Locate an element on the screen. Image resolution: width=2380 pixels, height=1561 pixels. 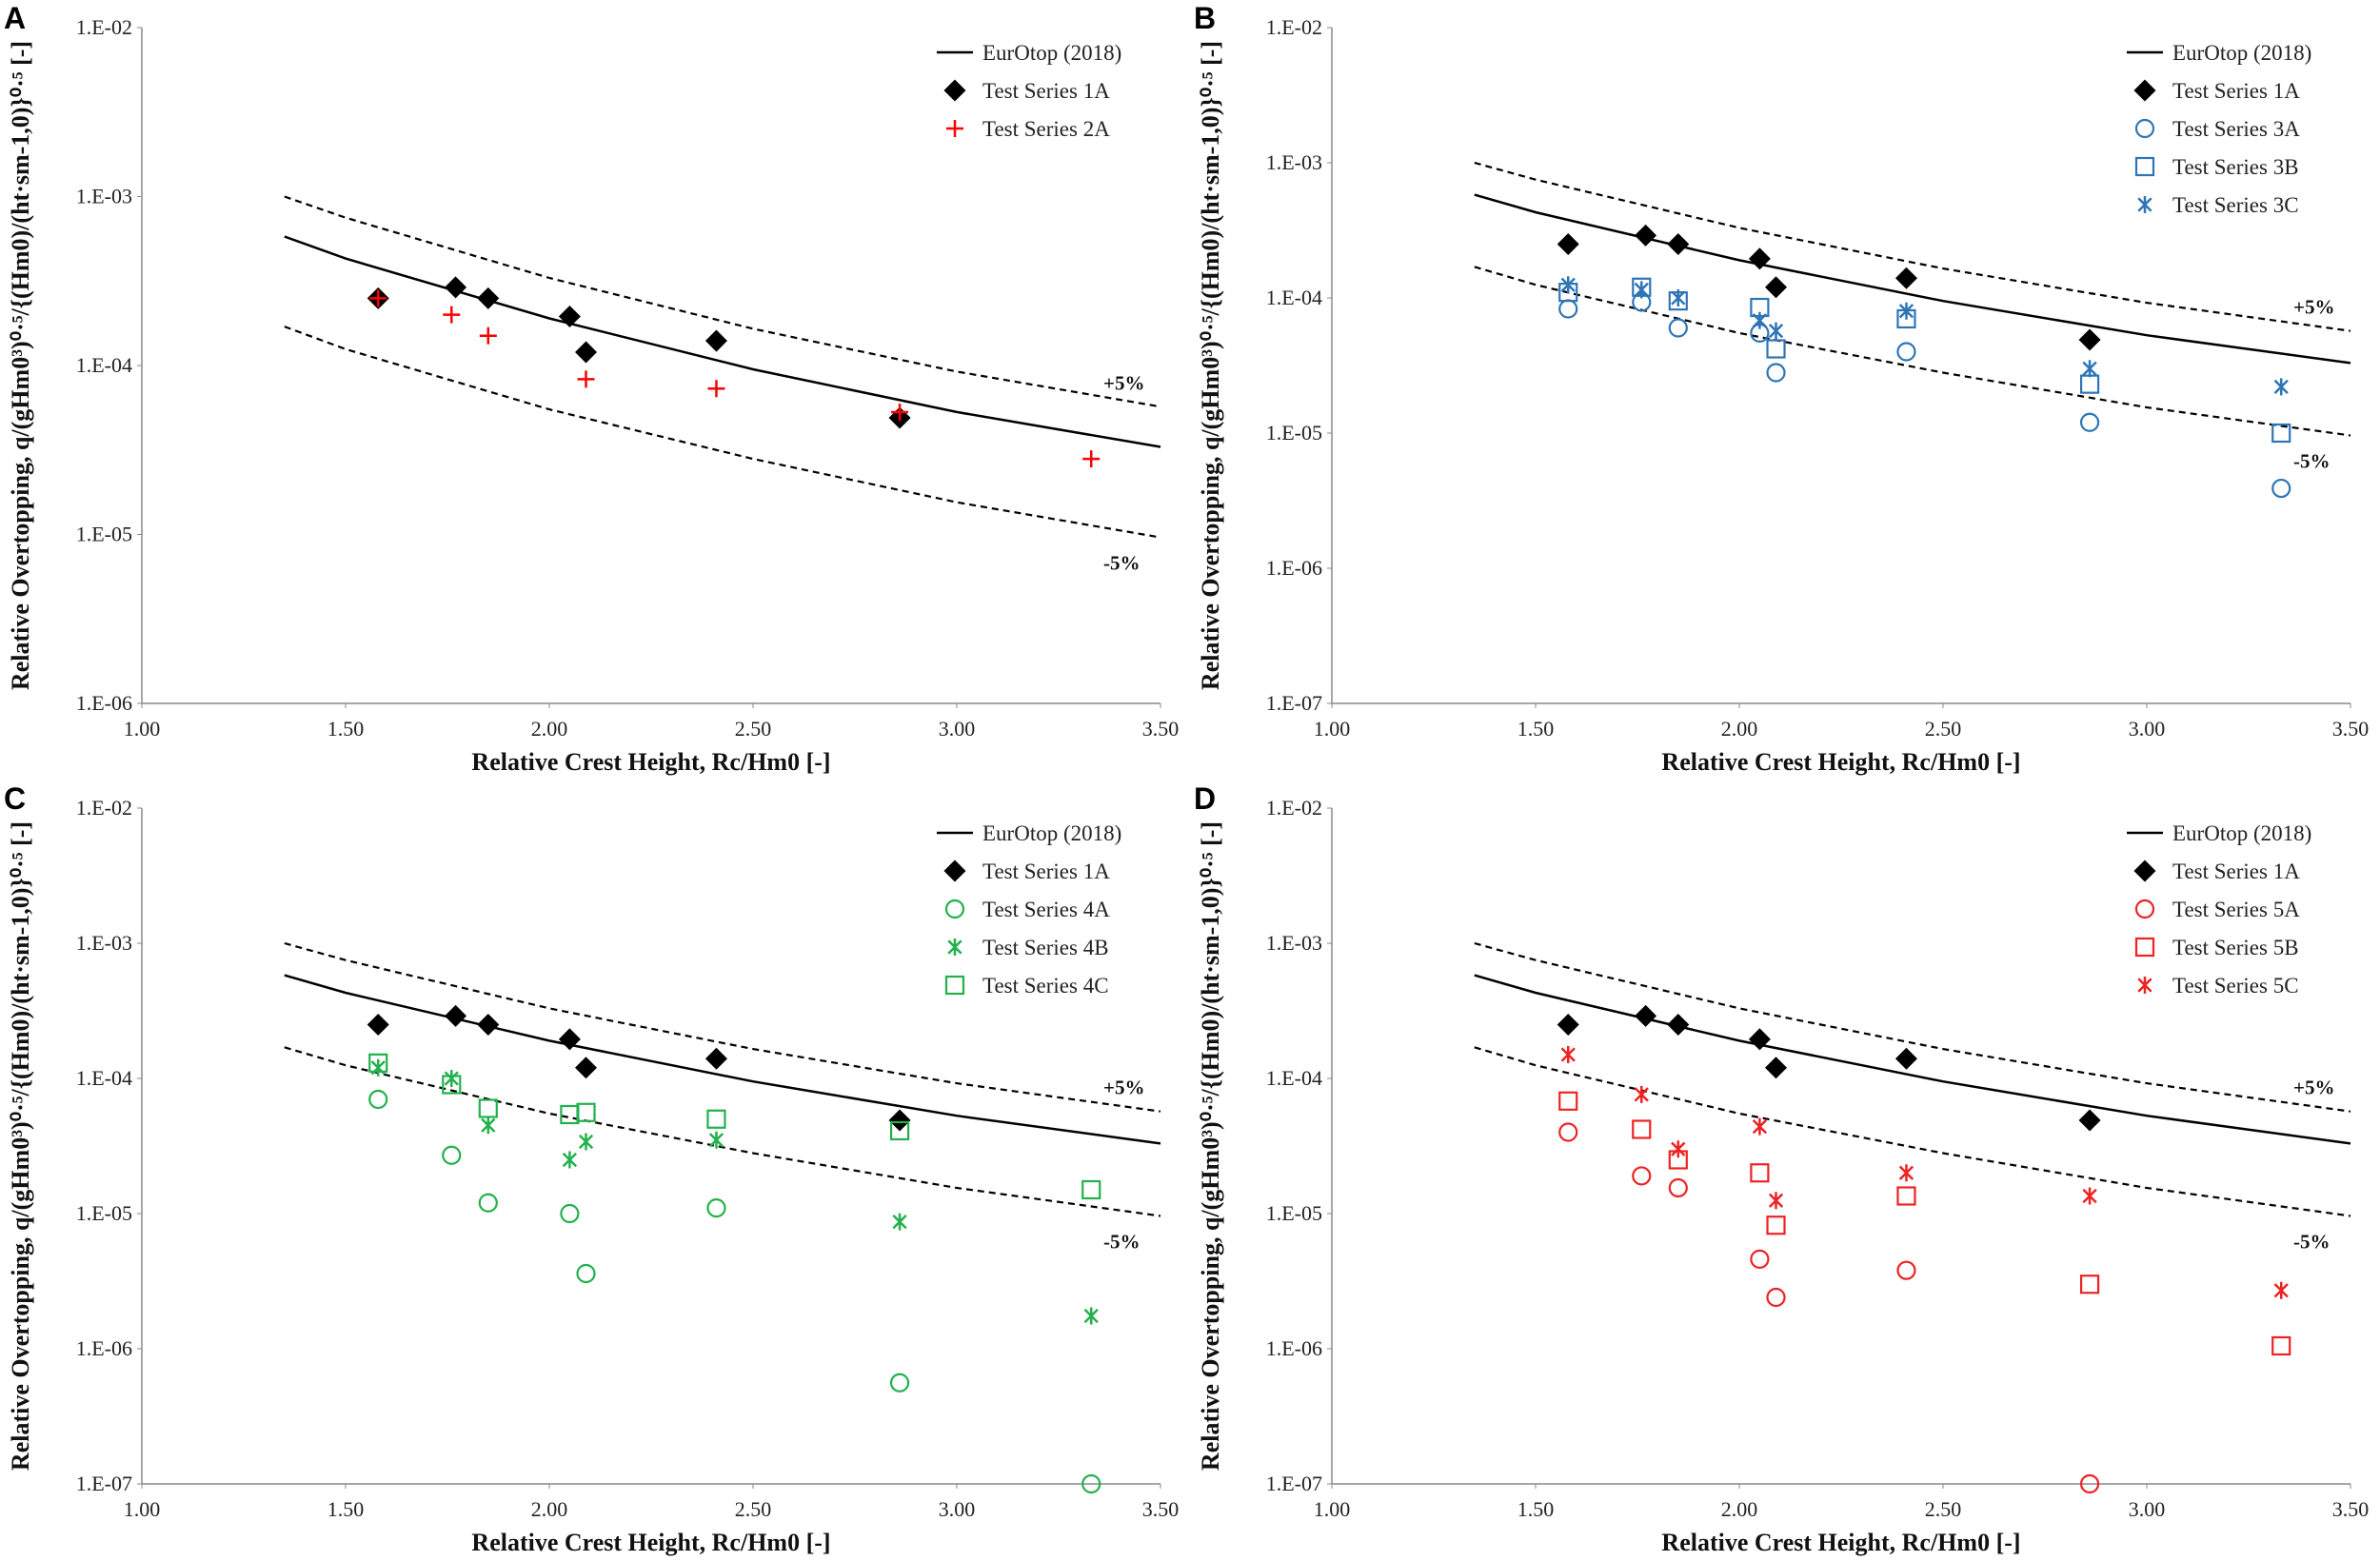
x-tick-label: 1.00 is located at coordinates (142, 729).